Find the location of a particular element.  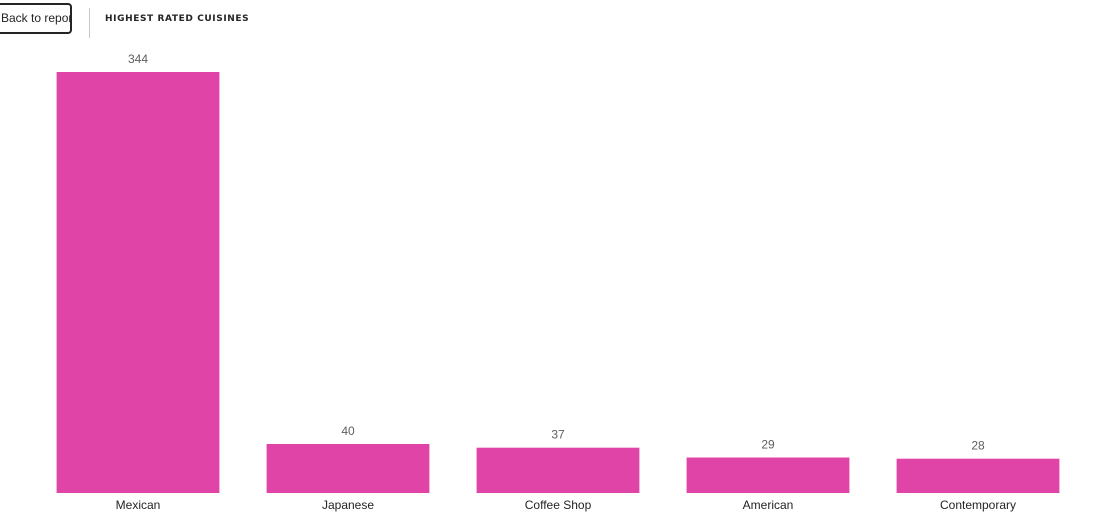

data-label-mexican: 344 is located at coordinates (138, 59).